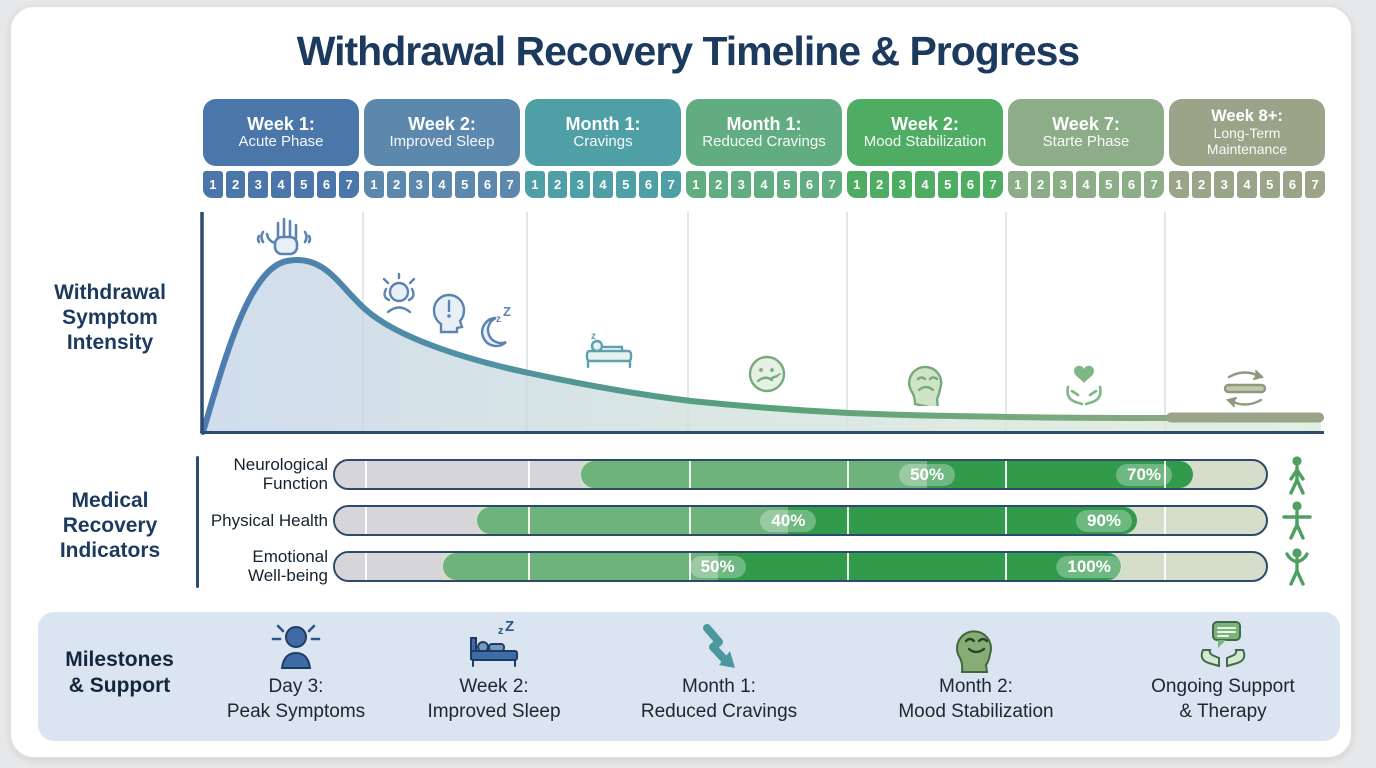  What do you see at coordinates (449, 313) in the screenshot?
I see `alert-head-icon` at bounding box center [449, 313].